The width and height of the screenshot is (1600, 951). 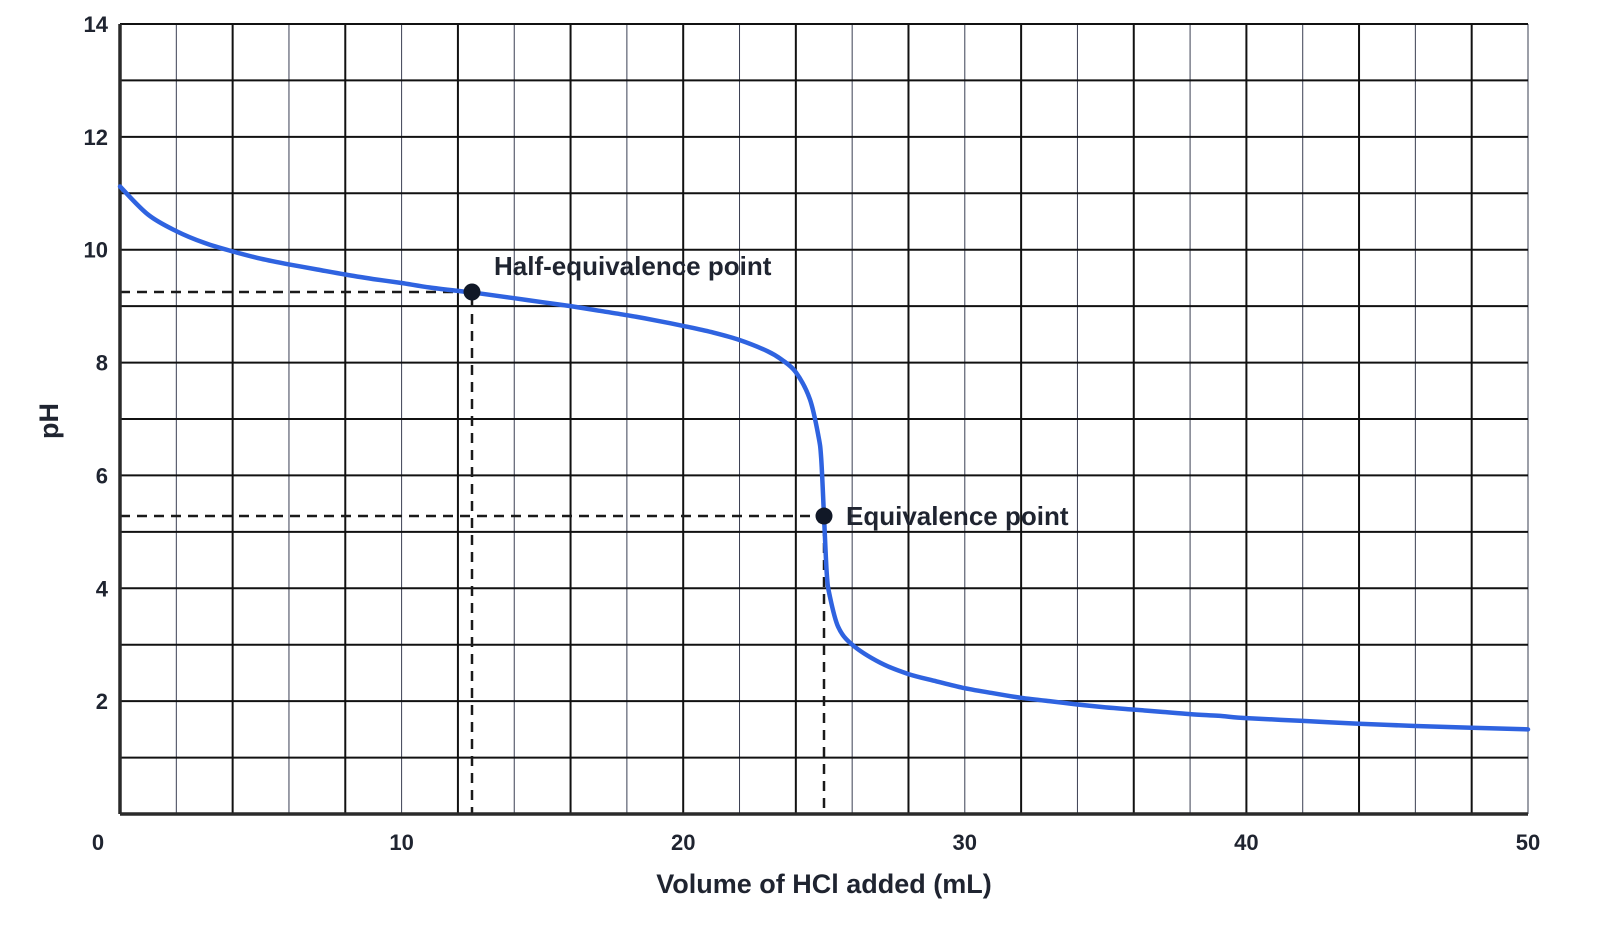 I want to click on annotation-label-1: Half-equivalence point, so click(x=633, y=266).